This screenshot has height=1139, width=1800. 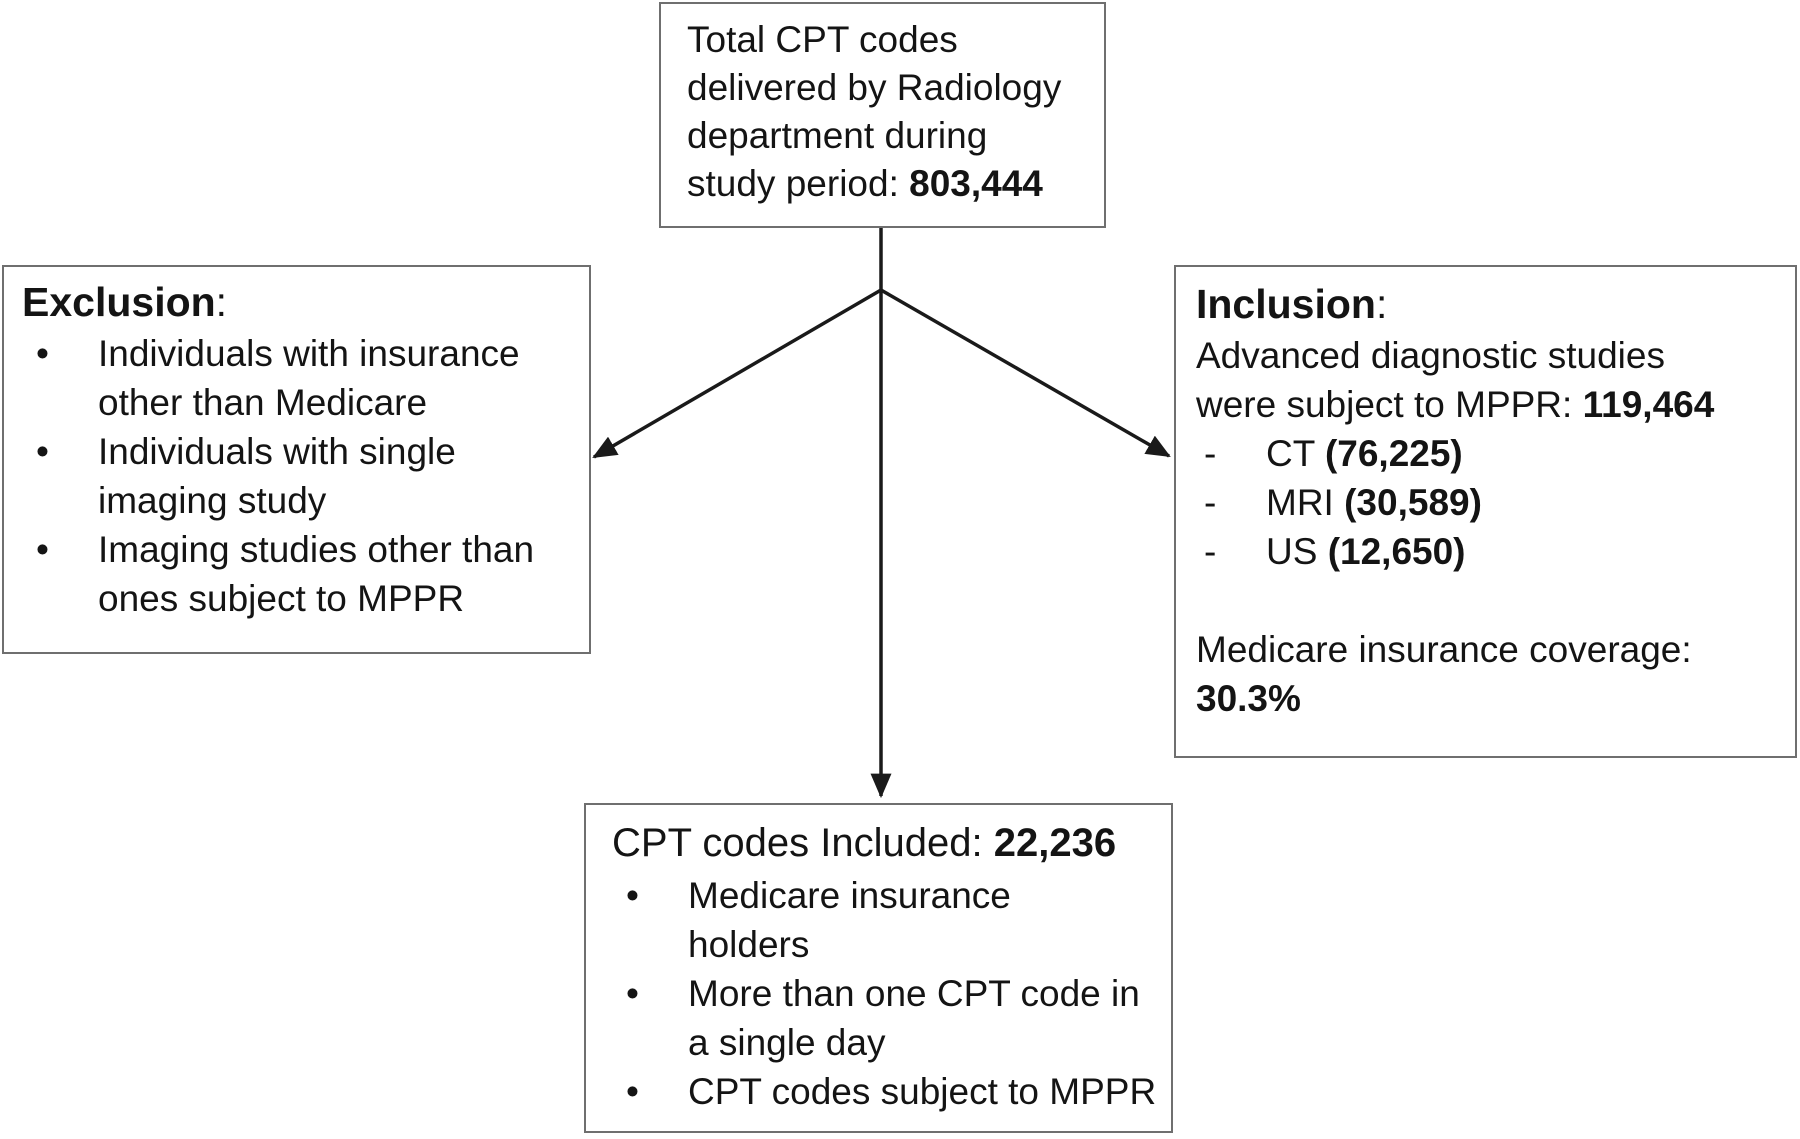 I want to click on modality-mri-value: (30,589), so click(x=1413, y=502).